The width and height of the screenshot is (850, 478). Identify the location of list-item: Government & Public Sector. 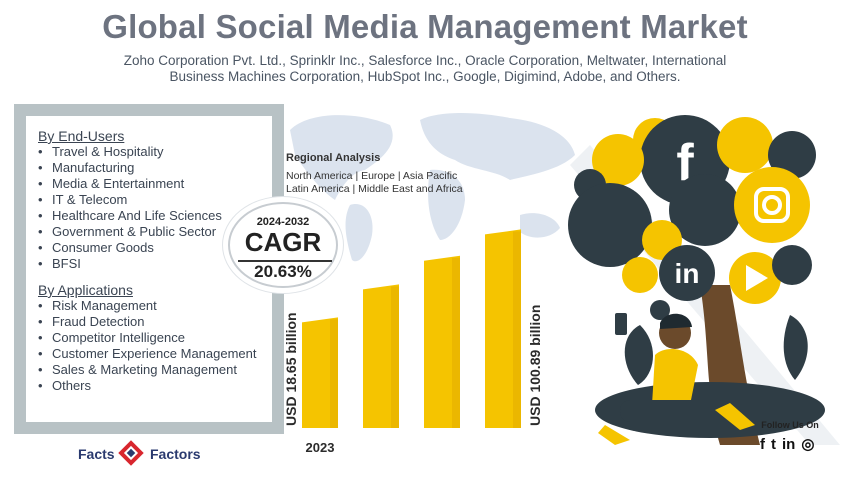
(150, 232).